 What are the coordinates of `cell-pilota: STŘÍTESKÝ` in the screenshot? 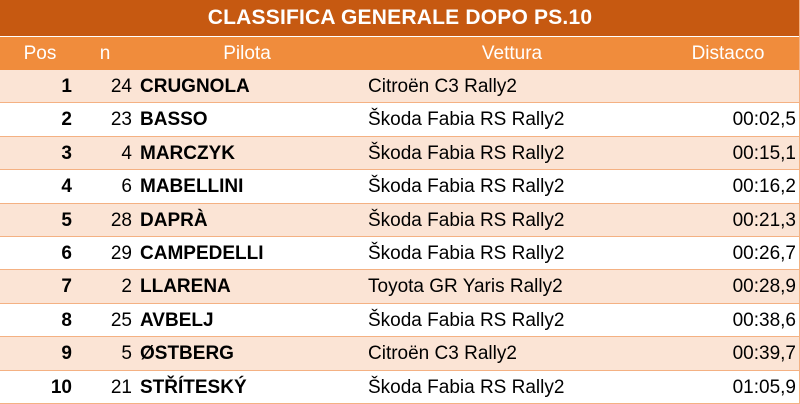 It's located at (193, 387).